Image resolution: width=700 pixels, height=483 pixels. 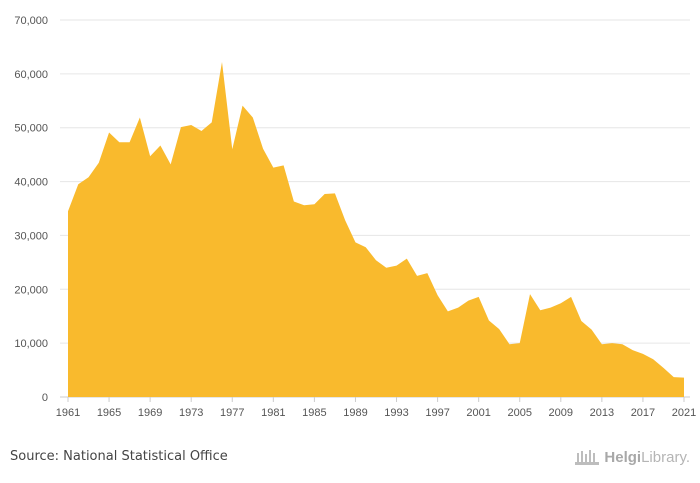 I want to click on brand-logo: HelgiLibrary., so click(x=632, y=457).